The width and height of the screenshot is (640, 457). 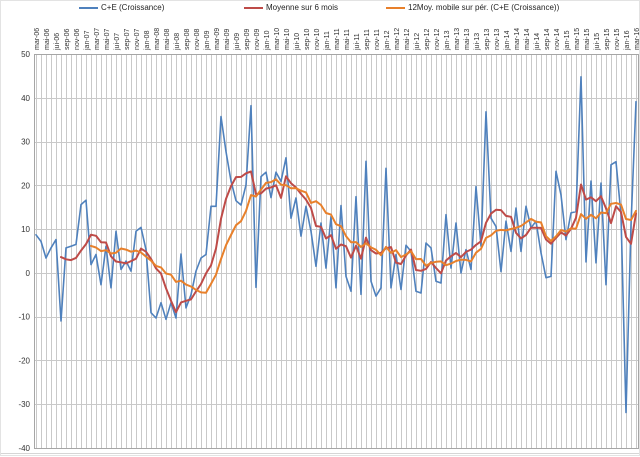 What do you see at coordinates (637, 39) in the screenshot?
I see `x-tick-label: mar-16` at bounding box center [637, 39].